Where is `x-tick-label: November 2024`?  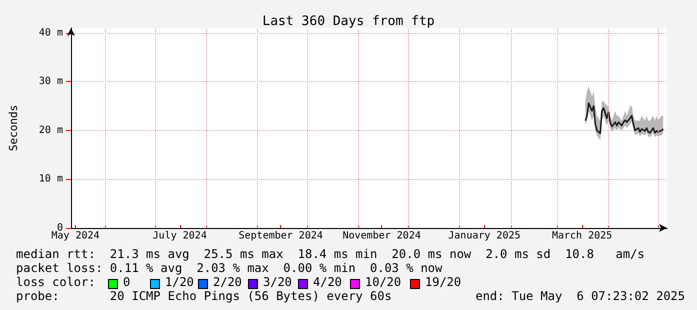 x-tick-label: November 2024 is located at coordinates (381, 236).